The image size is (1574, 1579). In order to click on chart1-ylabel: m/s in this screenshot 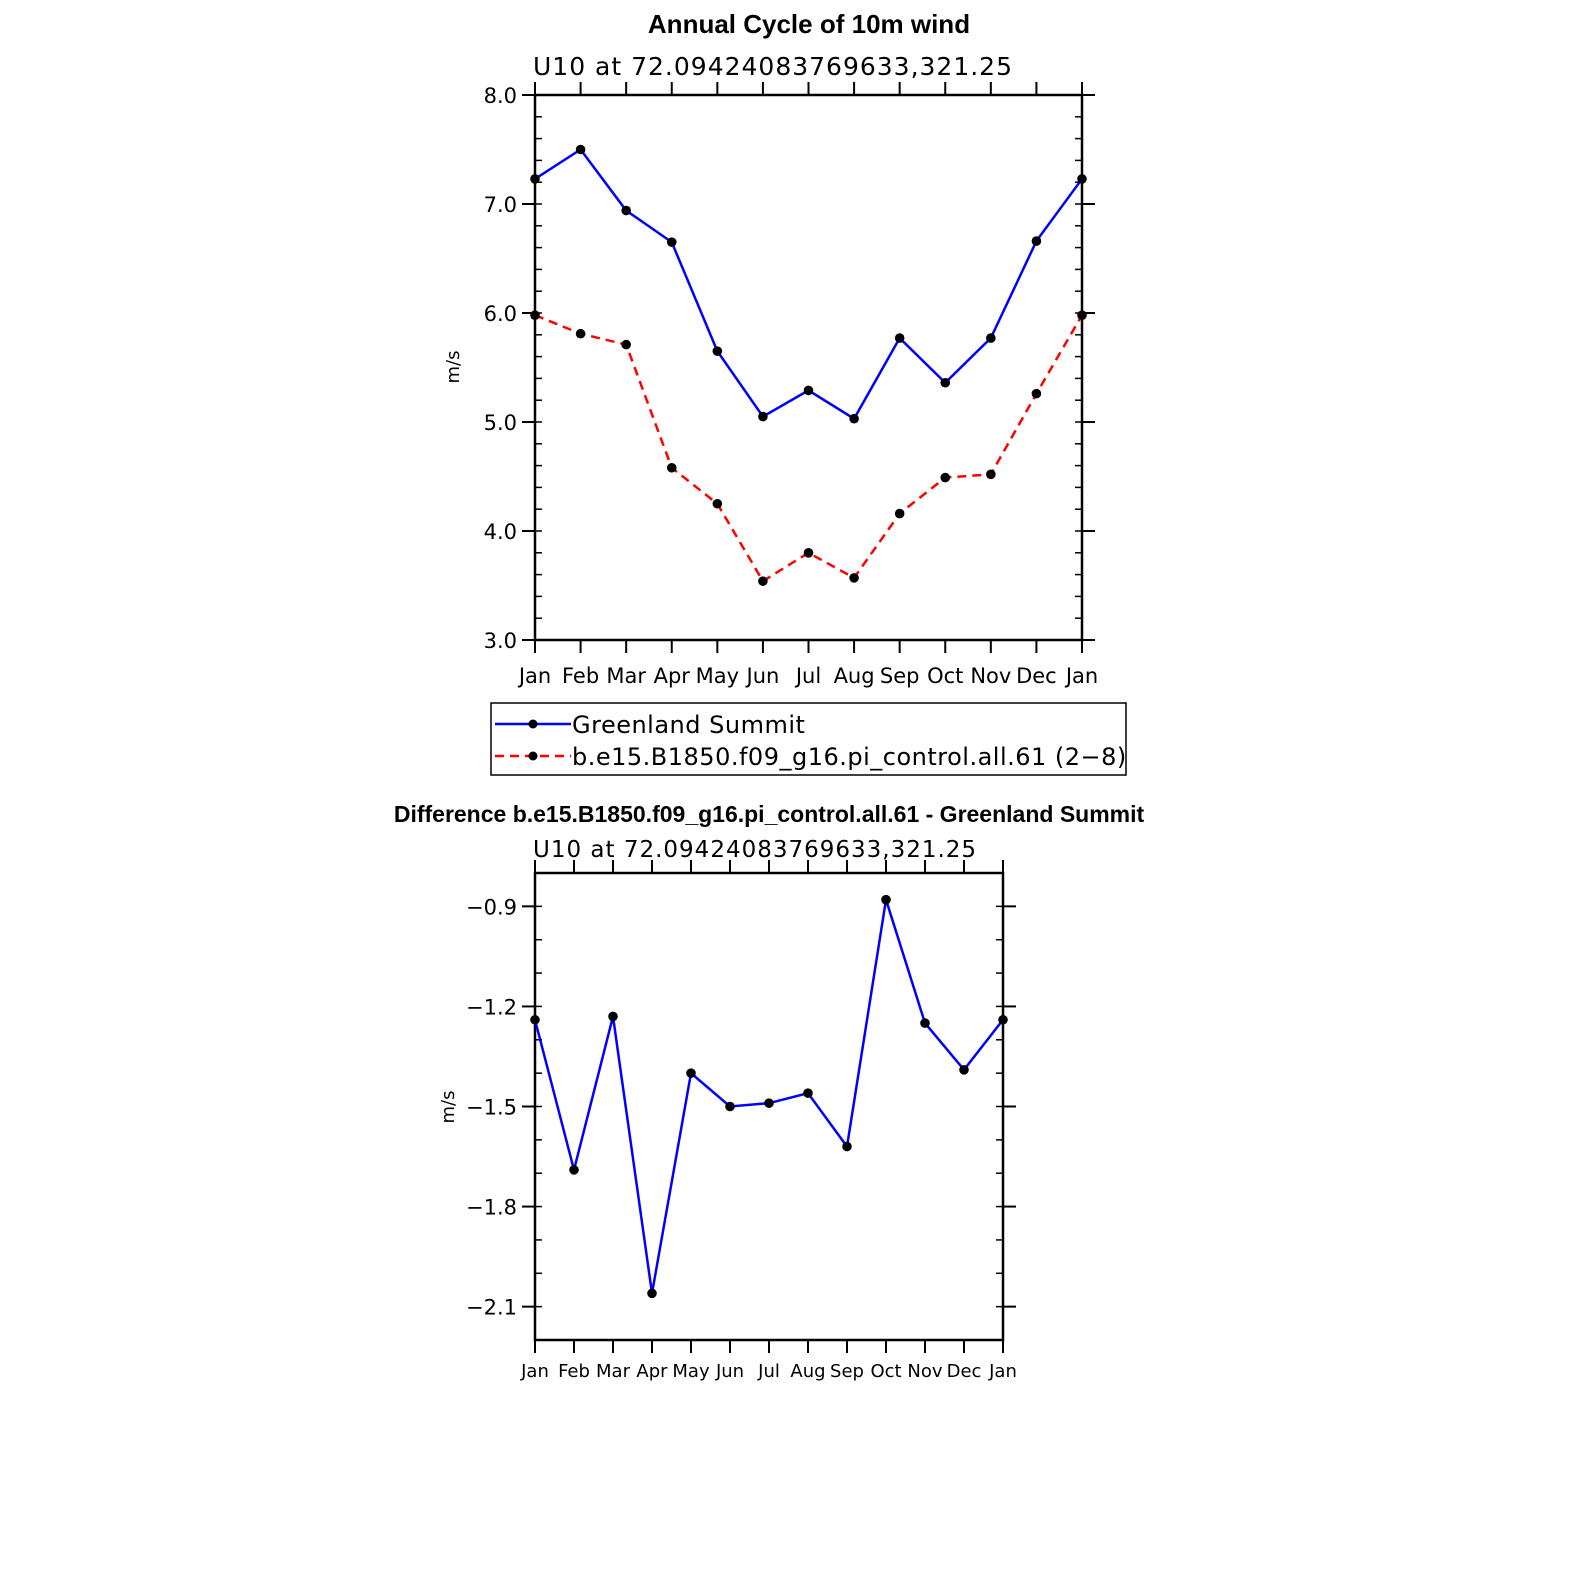, I will do `click(453, 367)`.